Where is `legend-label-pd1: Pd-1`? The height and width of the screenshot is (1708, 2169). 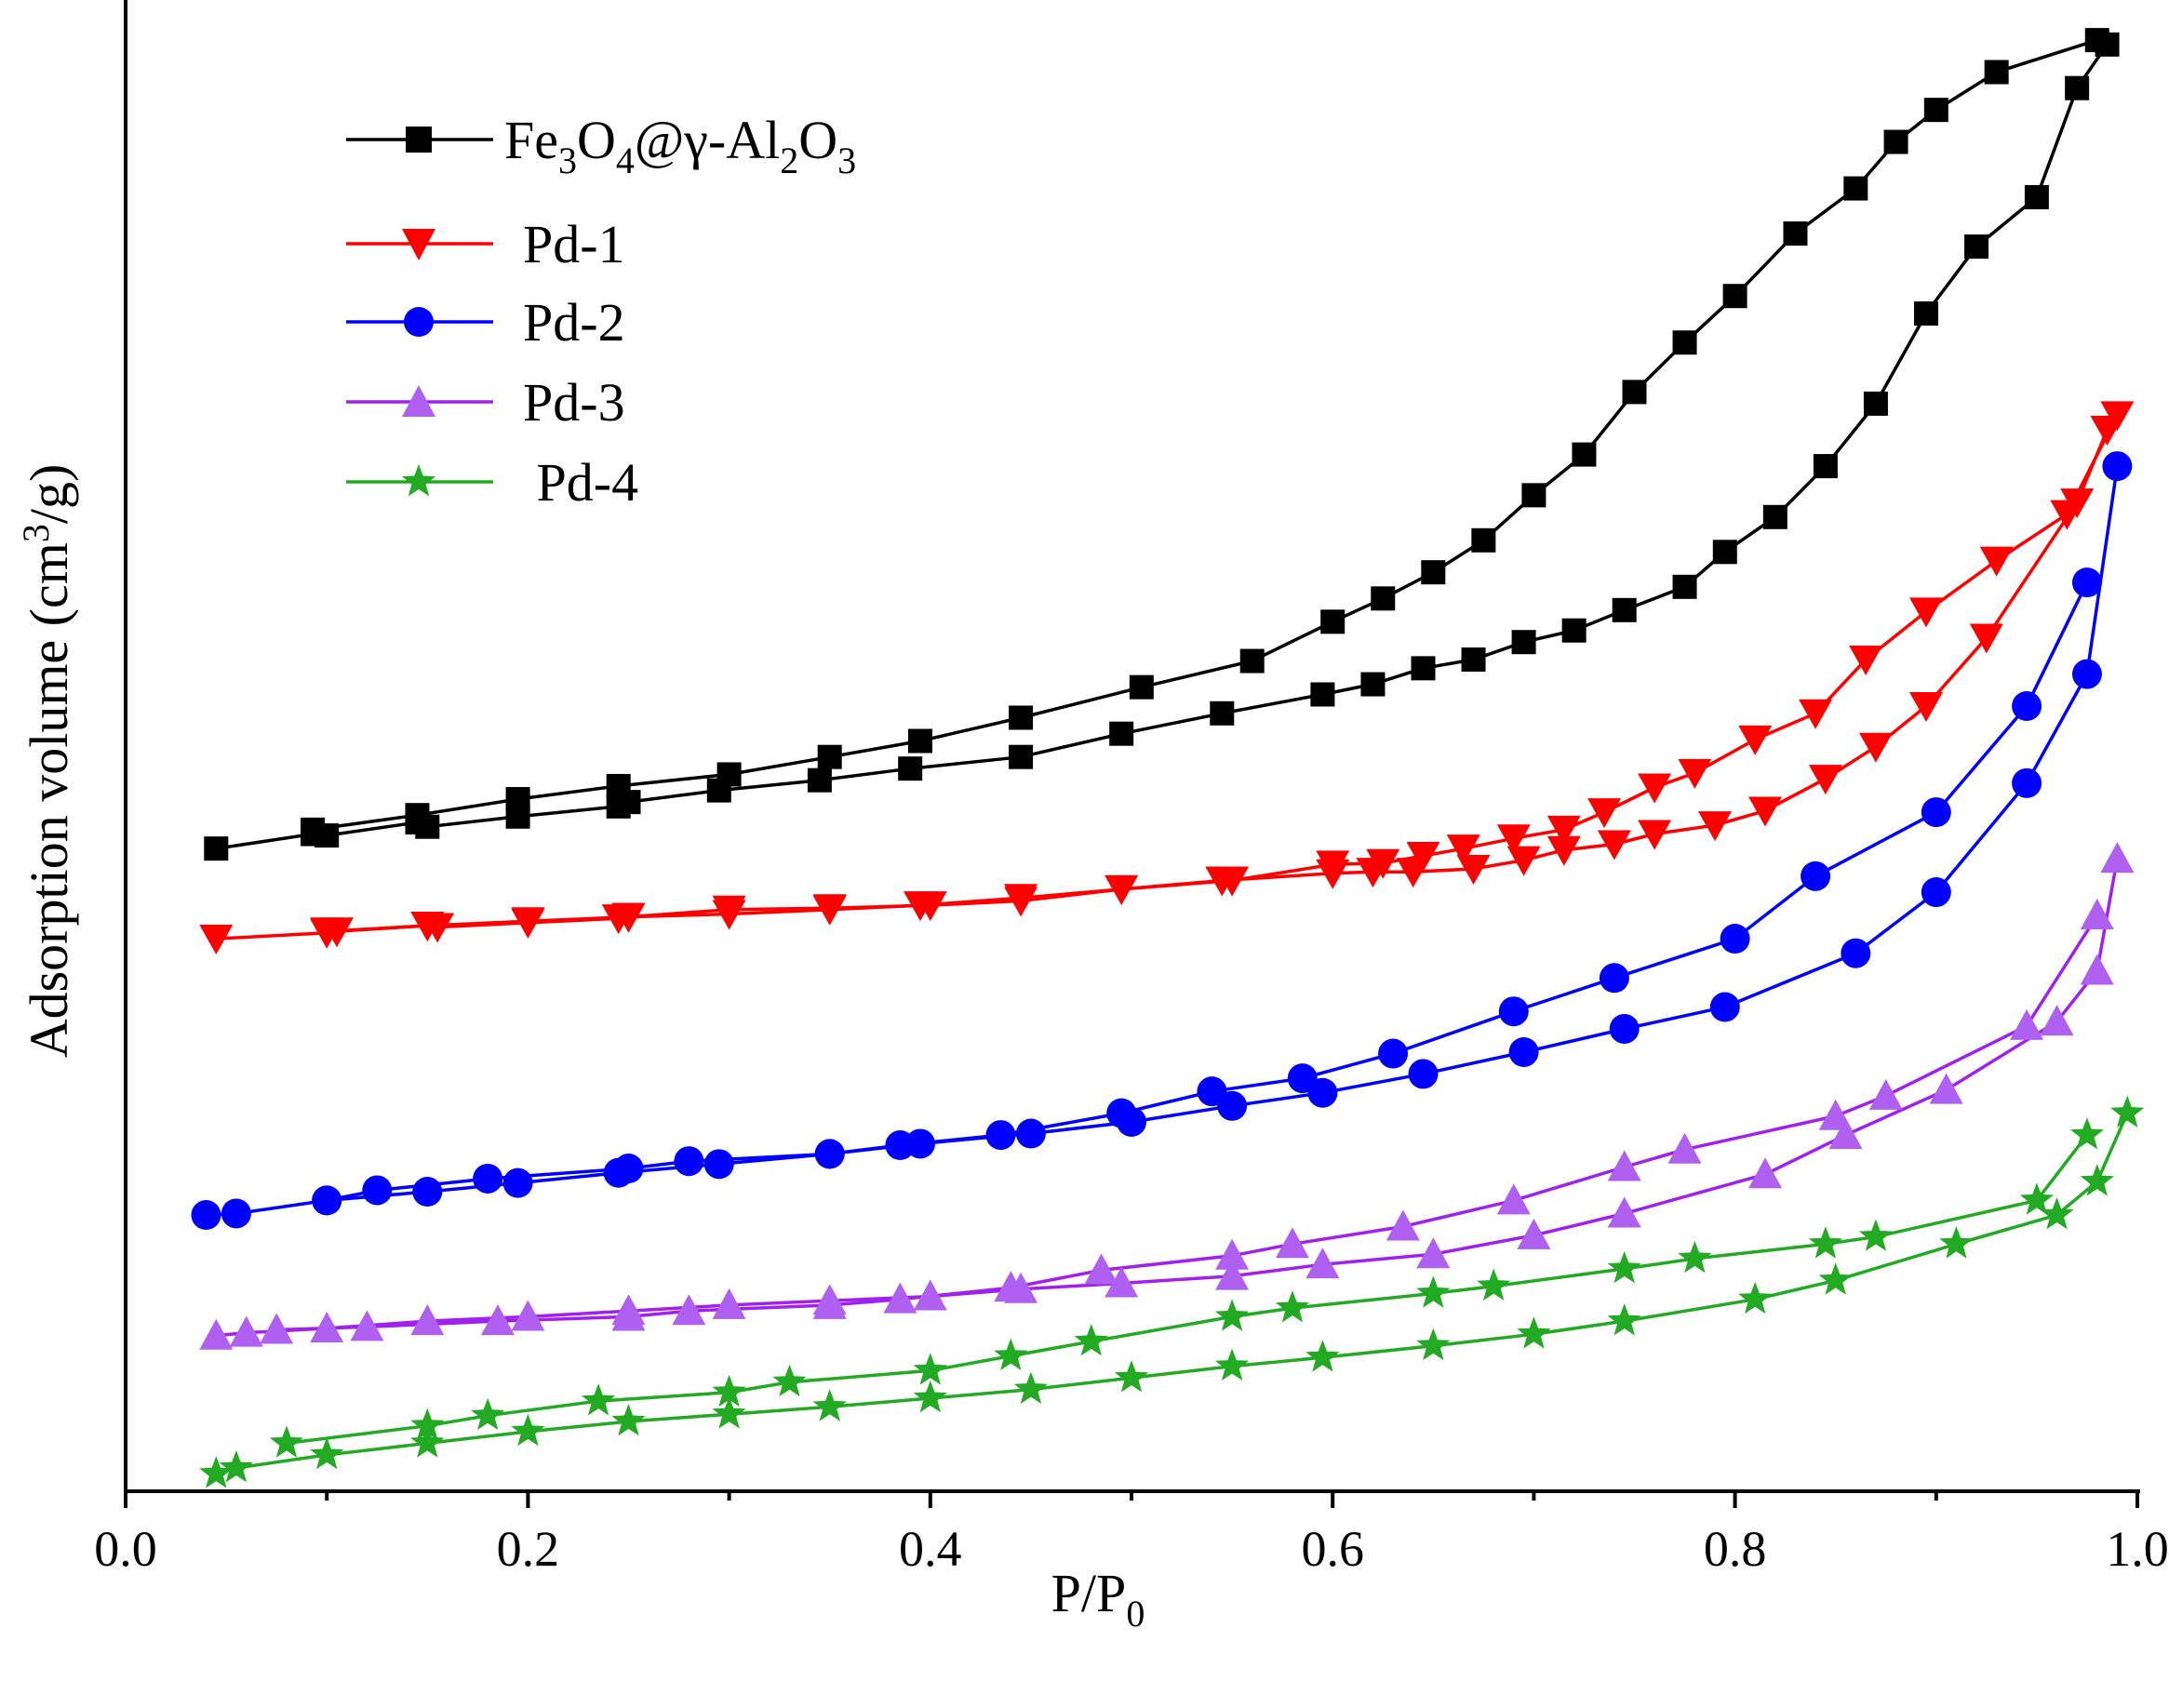 legend-label-pd1: Pd-1 is located at coordinates (574, 244).